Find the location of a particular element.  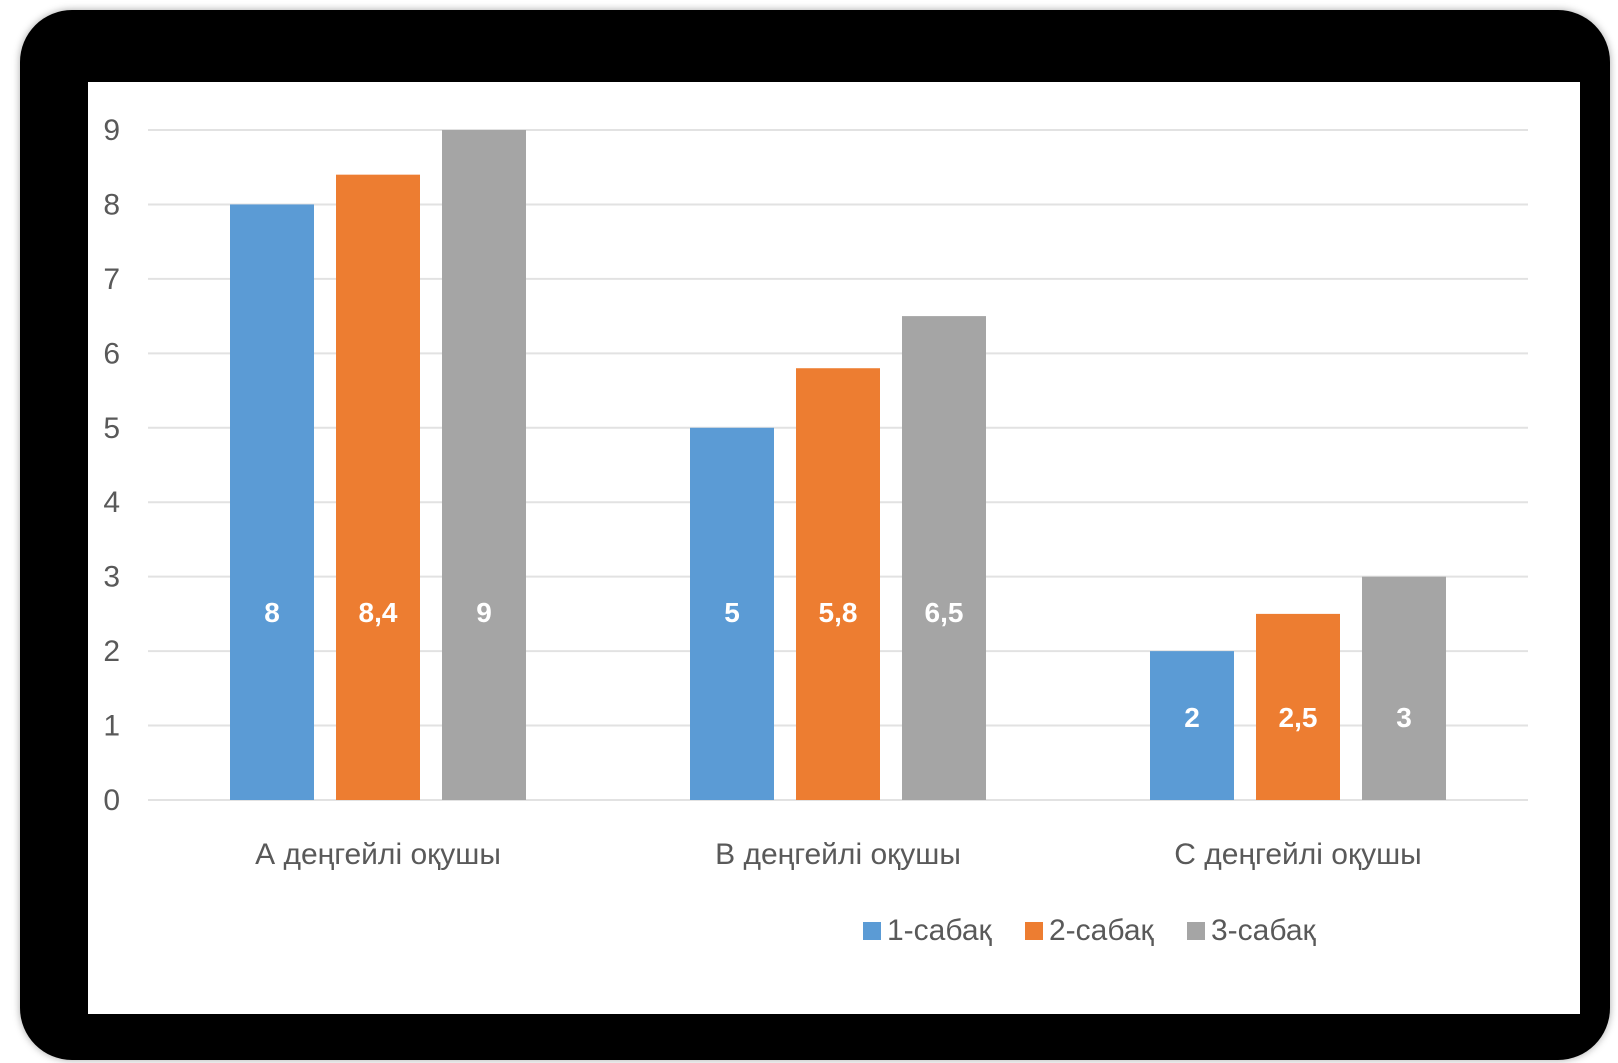

legend-label: 2-сабақ is located at coordinates (1102, 930).